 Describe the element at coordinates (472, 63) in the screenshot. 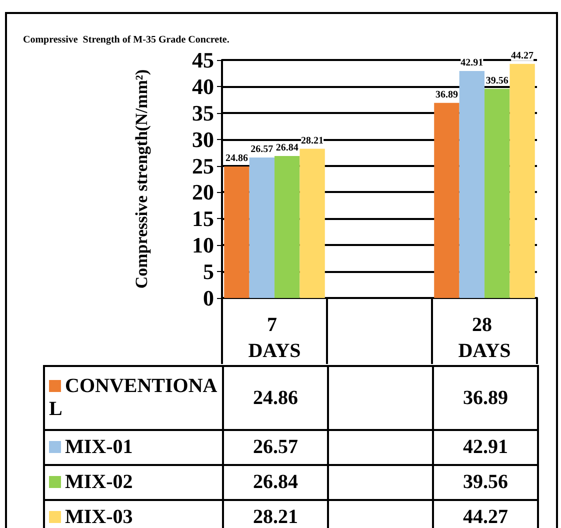

I see `text: 42.91` at that location.